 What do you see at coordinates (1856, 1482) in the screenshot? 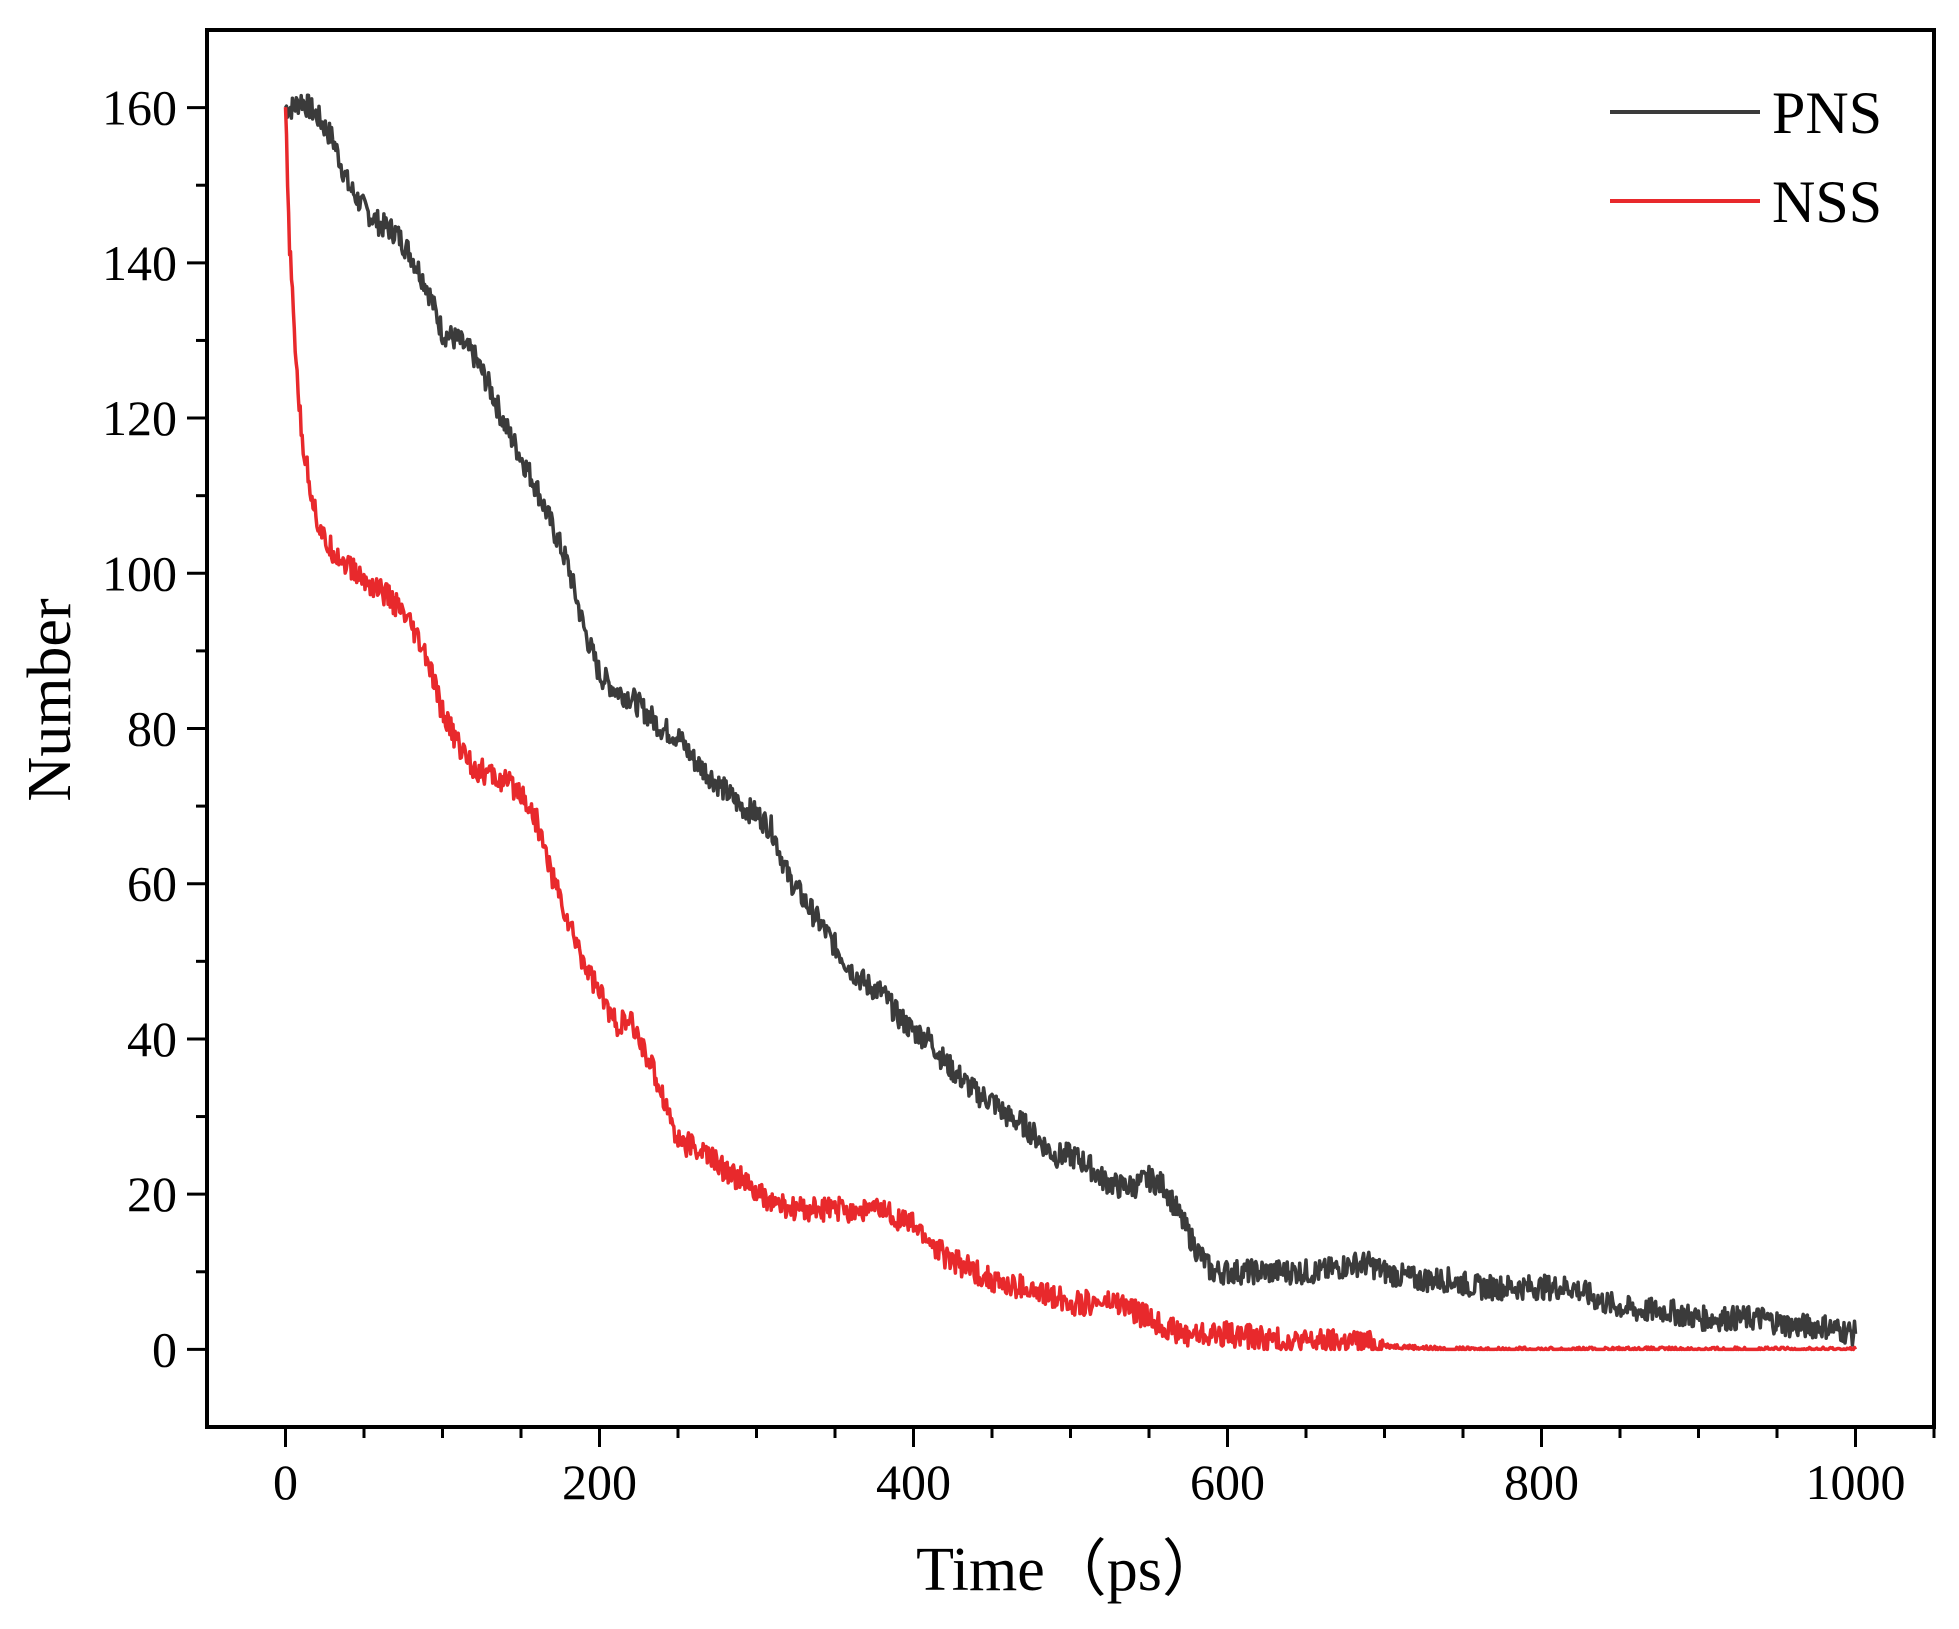
I see `x-tick-label: 1000` at bounding box center [1856, 1482].